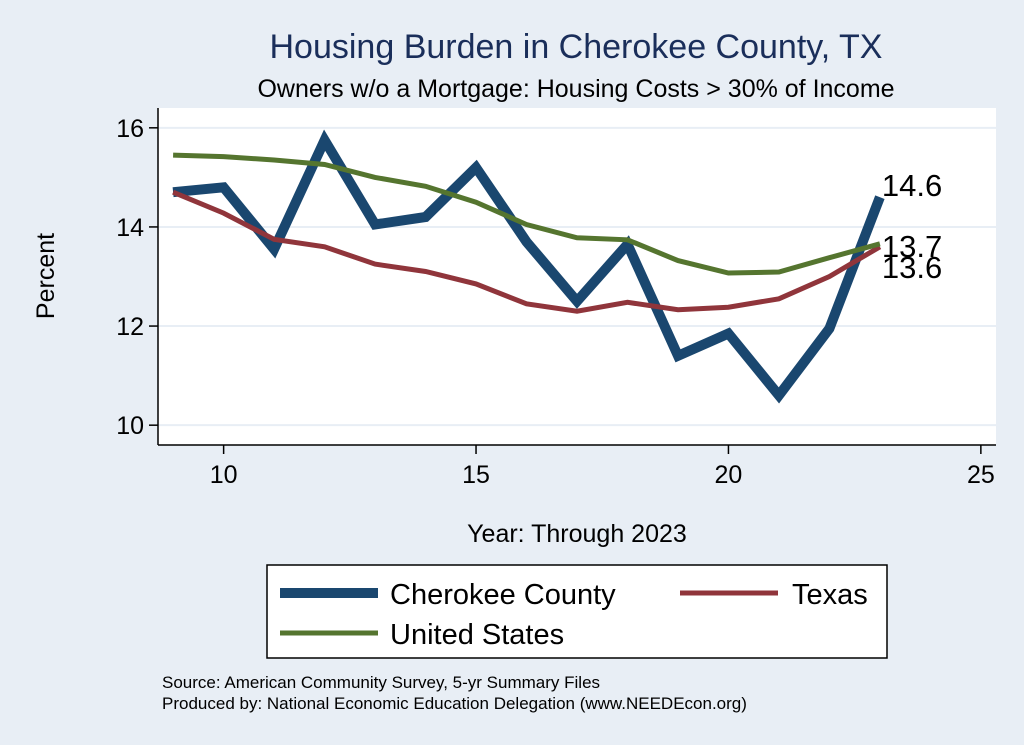  What do you see at coordinates (503, 595) in the screenshot?
I see `legend-label-cherokee-county: Cherokee County` at bounding box center [503, 595].